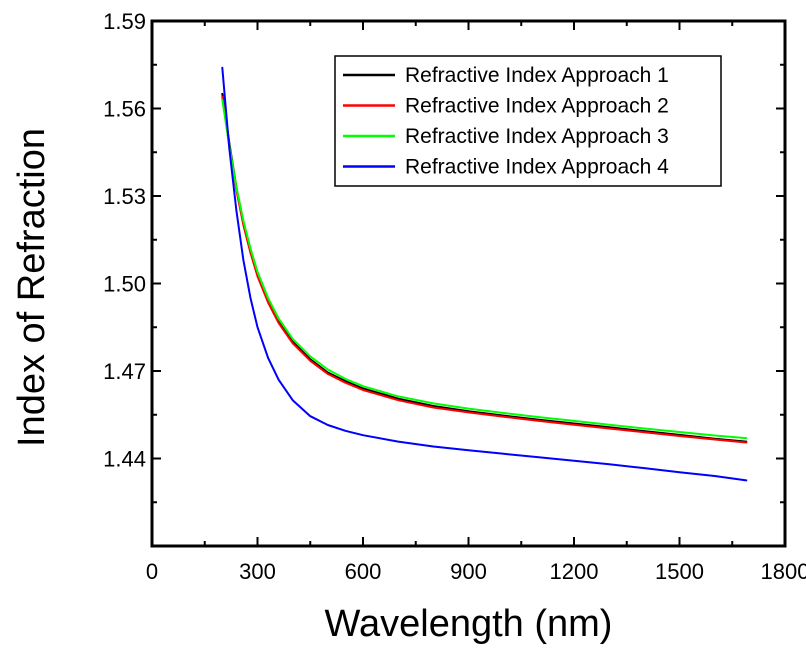 The image size is (806, 648). What do you see at coordinates (537, 106) in the screenshot?
I see `legend-label-2: Refractive Index Approach 2` at bounding box center [537, 106].